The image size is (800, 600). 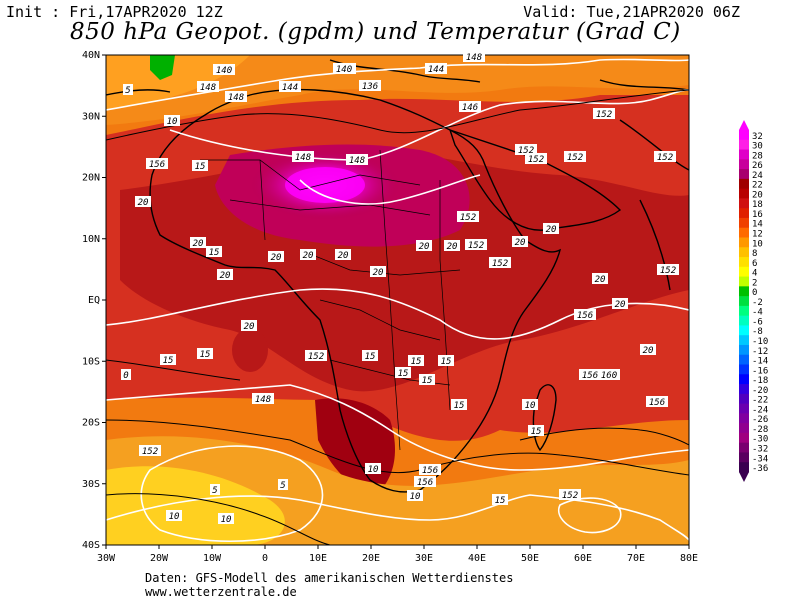 I want to click on lon-label: 20W, so click(x=159, y=558).